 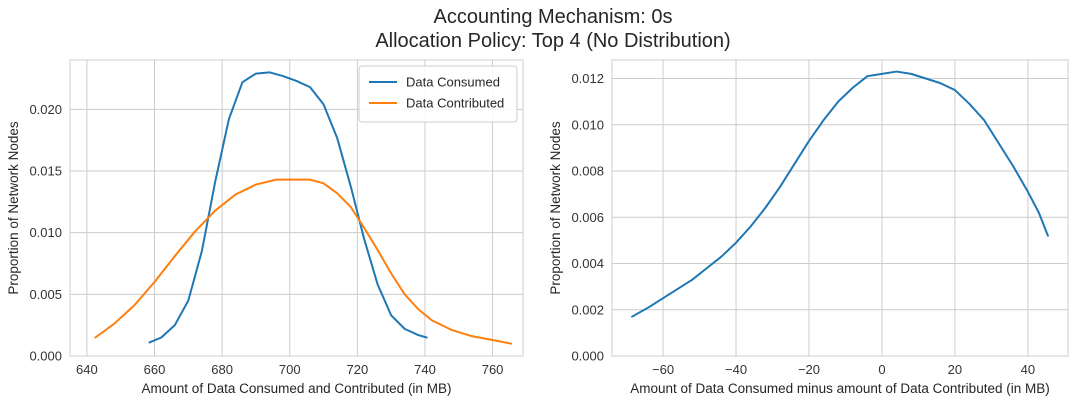 I want to click on left-x-tick-label: 680, so click(x=222, y=369).